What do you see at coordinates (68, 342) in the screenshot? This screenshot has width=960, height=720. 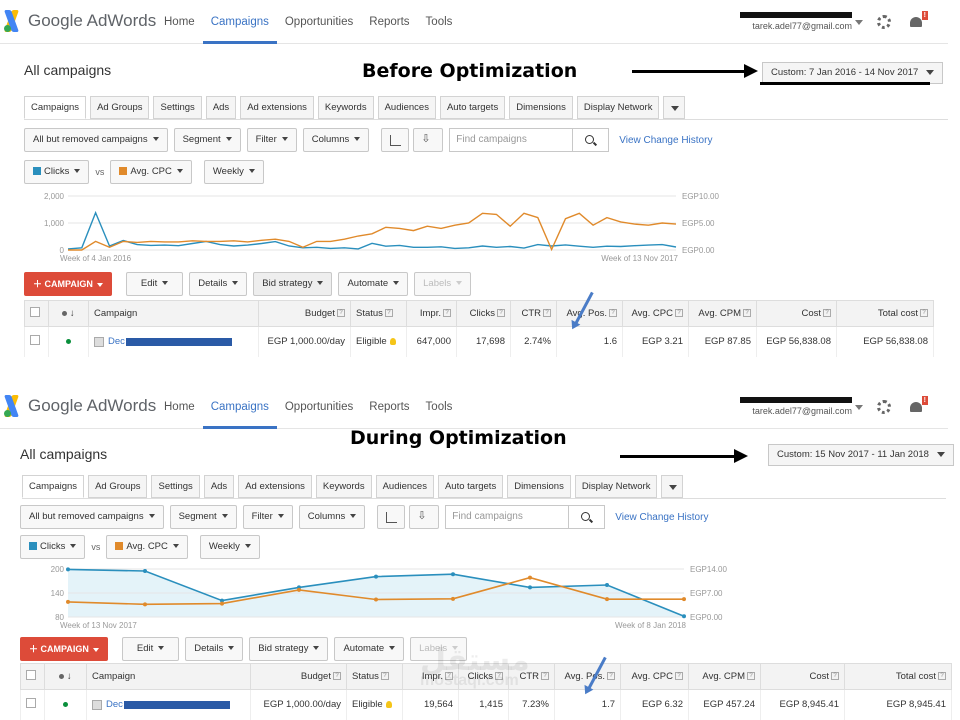 I see `enabled-dot-icon` at bounding box center [68, 342].